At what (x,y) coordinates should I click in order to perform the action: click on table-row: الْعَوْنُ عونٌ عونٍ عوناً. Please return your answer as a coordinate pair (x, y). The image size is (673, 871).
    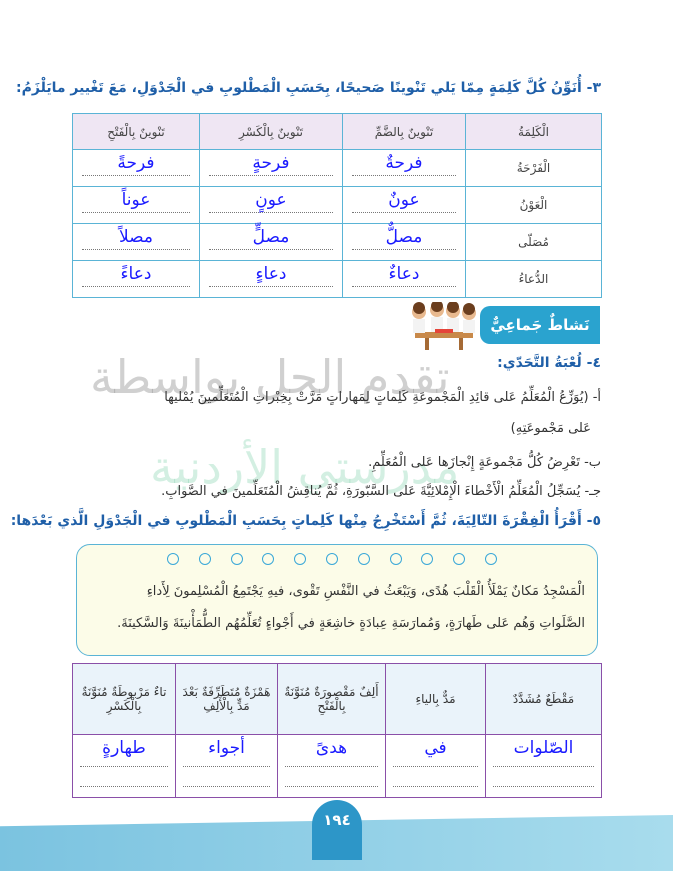
    Looking at the image, I should click on (337, 205).